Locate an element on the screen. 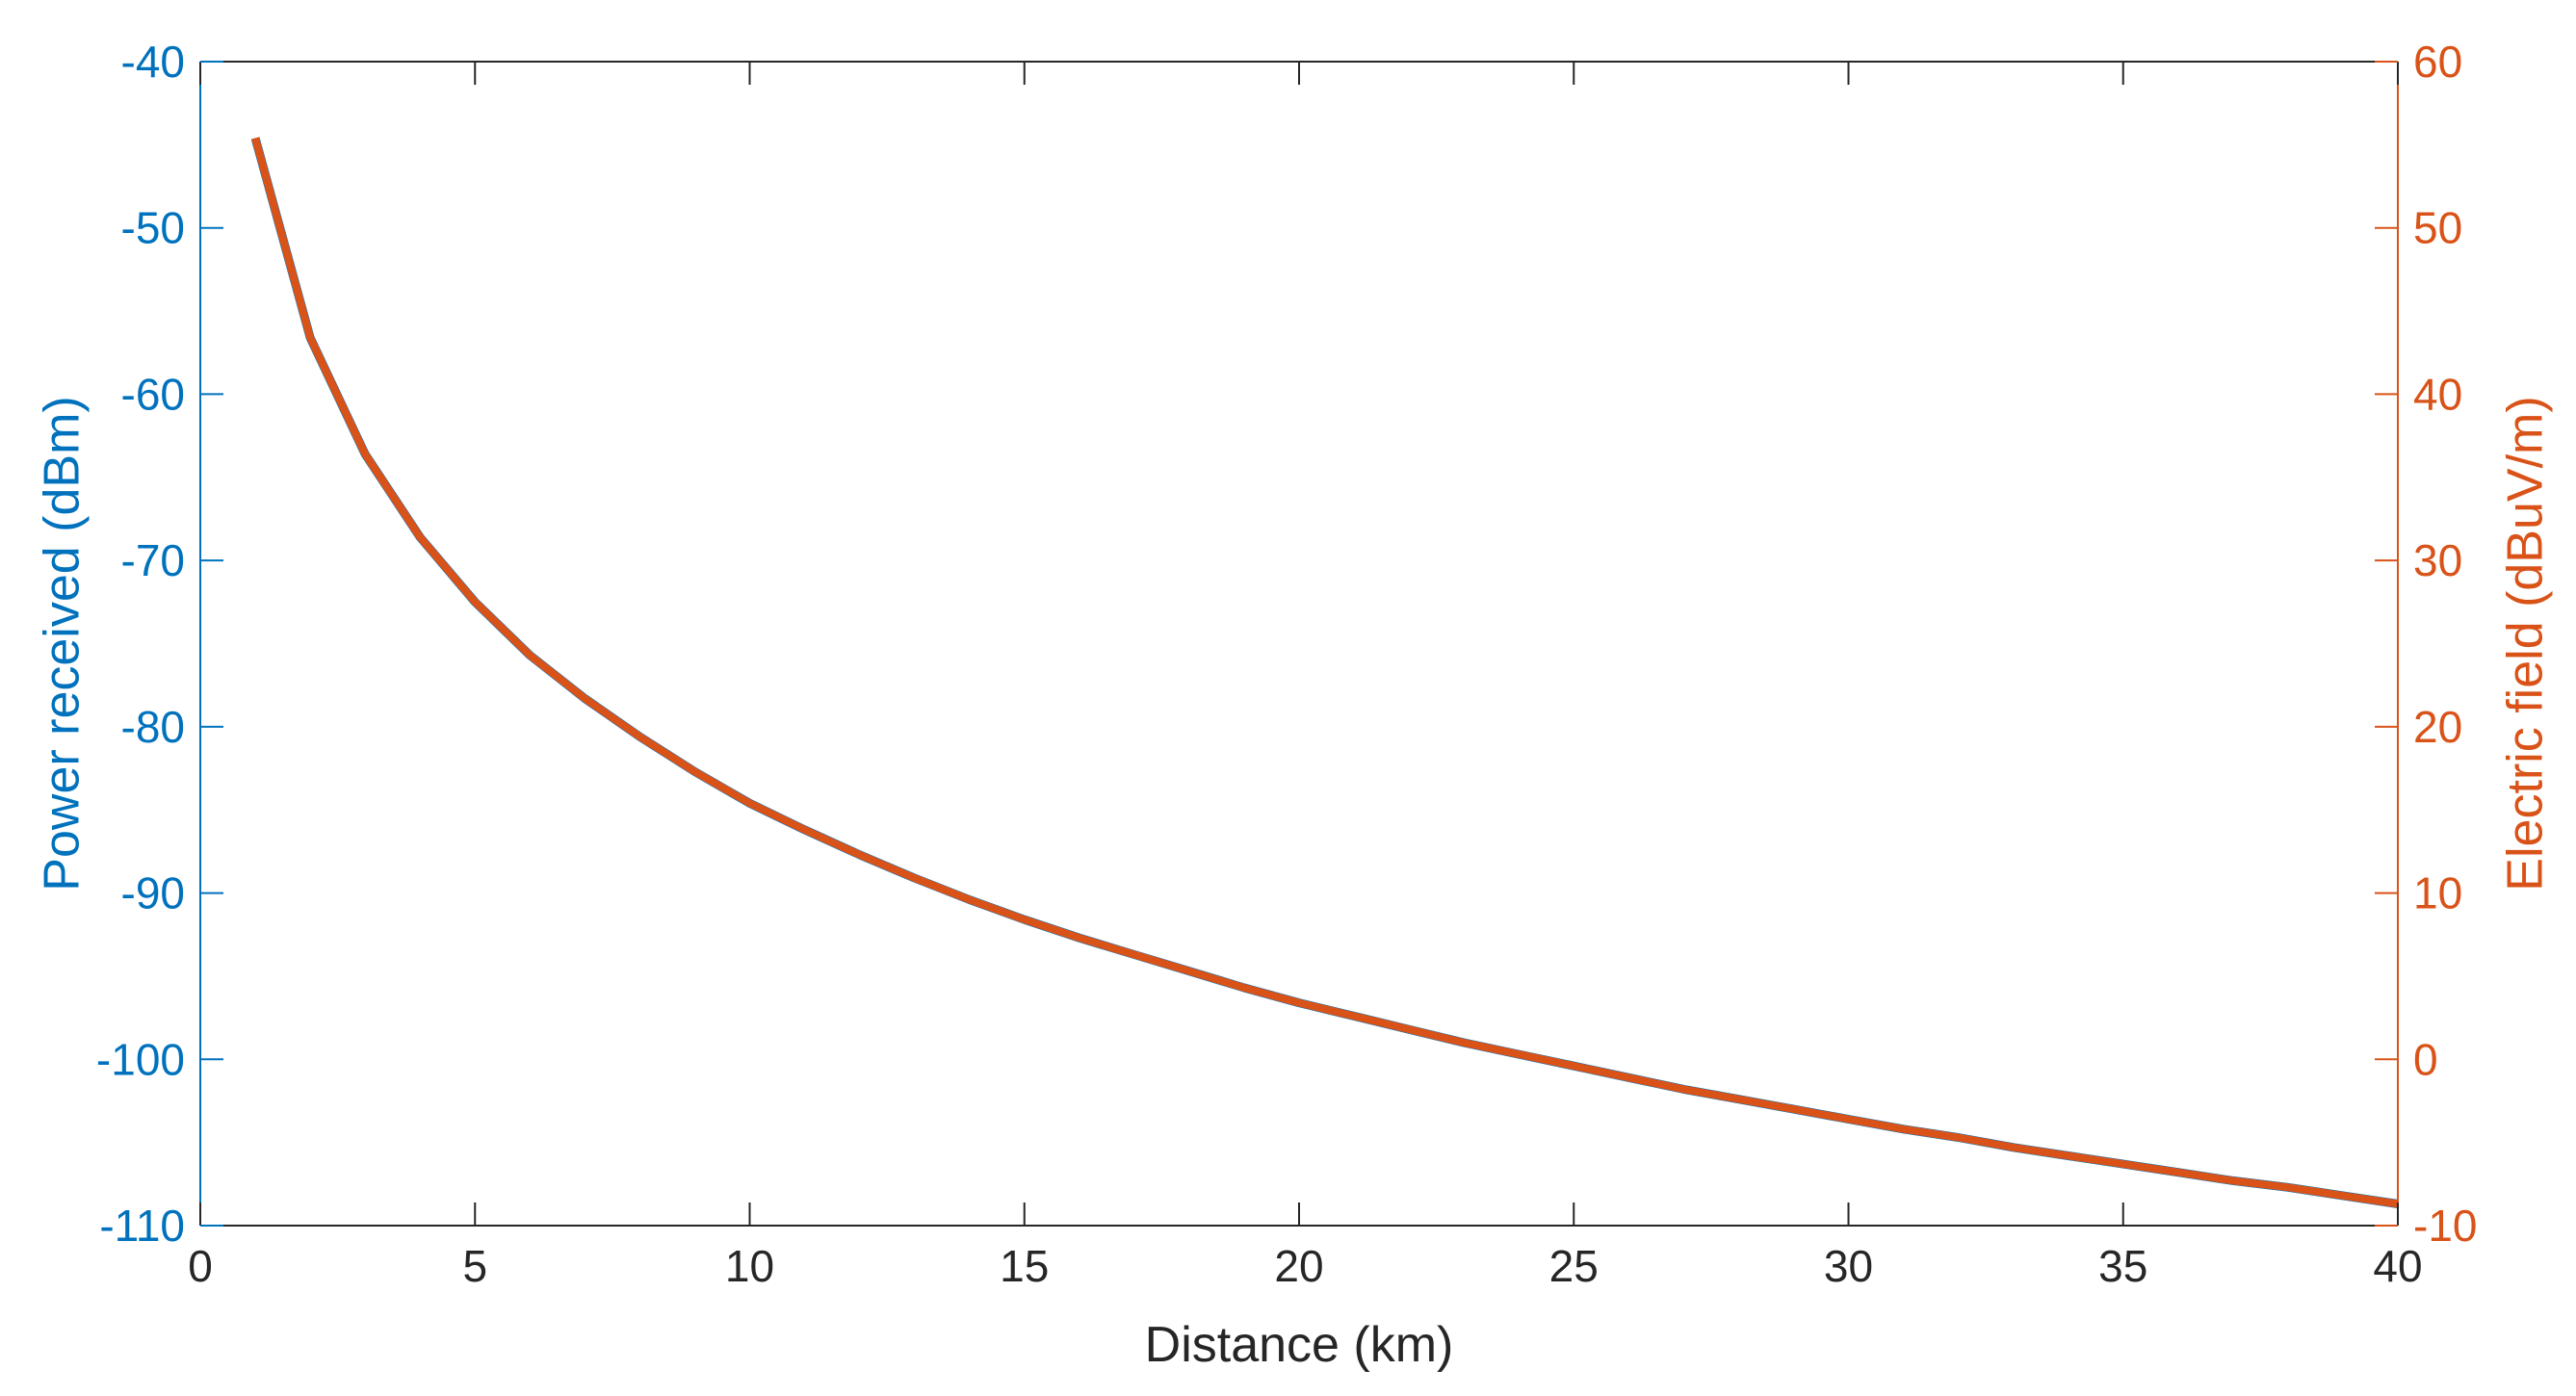 The image size is (2576, 1396). left-y-tick-label: -50 is located at coordinates (153, 228).